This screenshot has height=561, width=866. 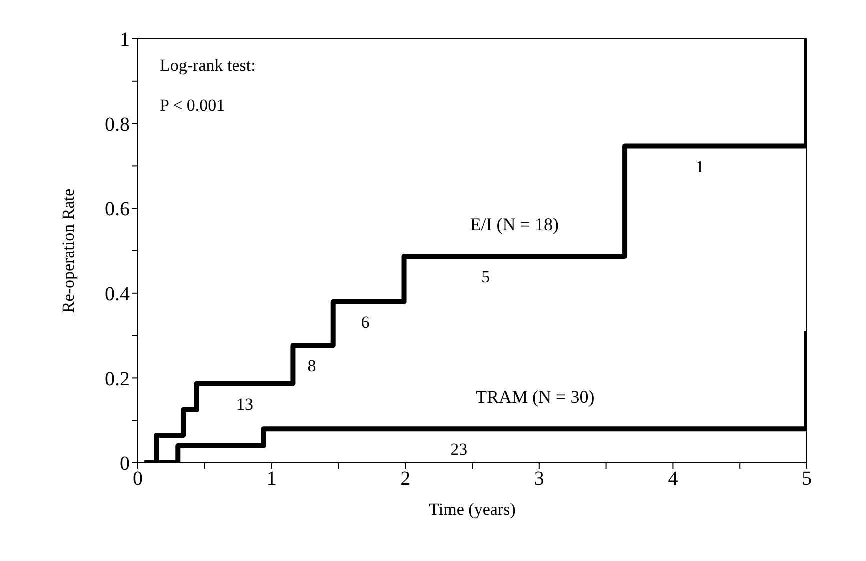 I want to click on annotation: 5, so click(x=486, y=277).